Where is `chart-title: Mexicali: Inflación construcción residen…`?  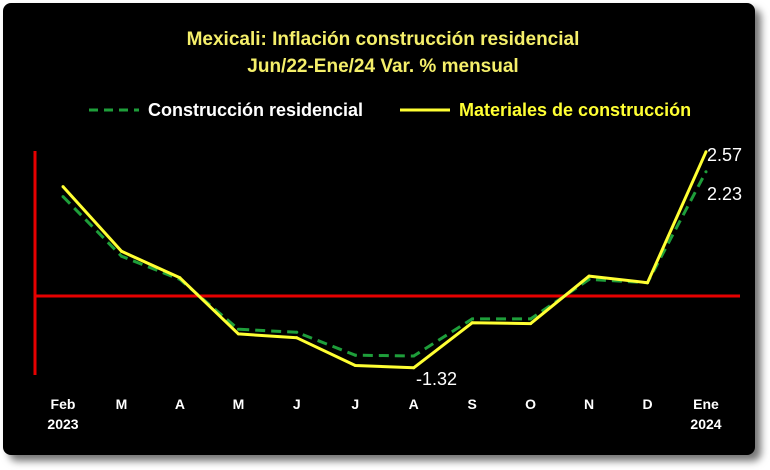 chart-title: Mexicali: Inflación construcción residen… is located at coordinates (383, 39).